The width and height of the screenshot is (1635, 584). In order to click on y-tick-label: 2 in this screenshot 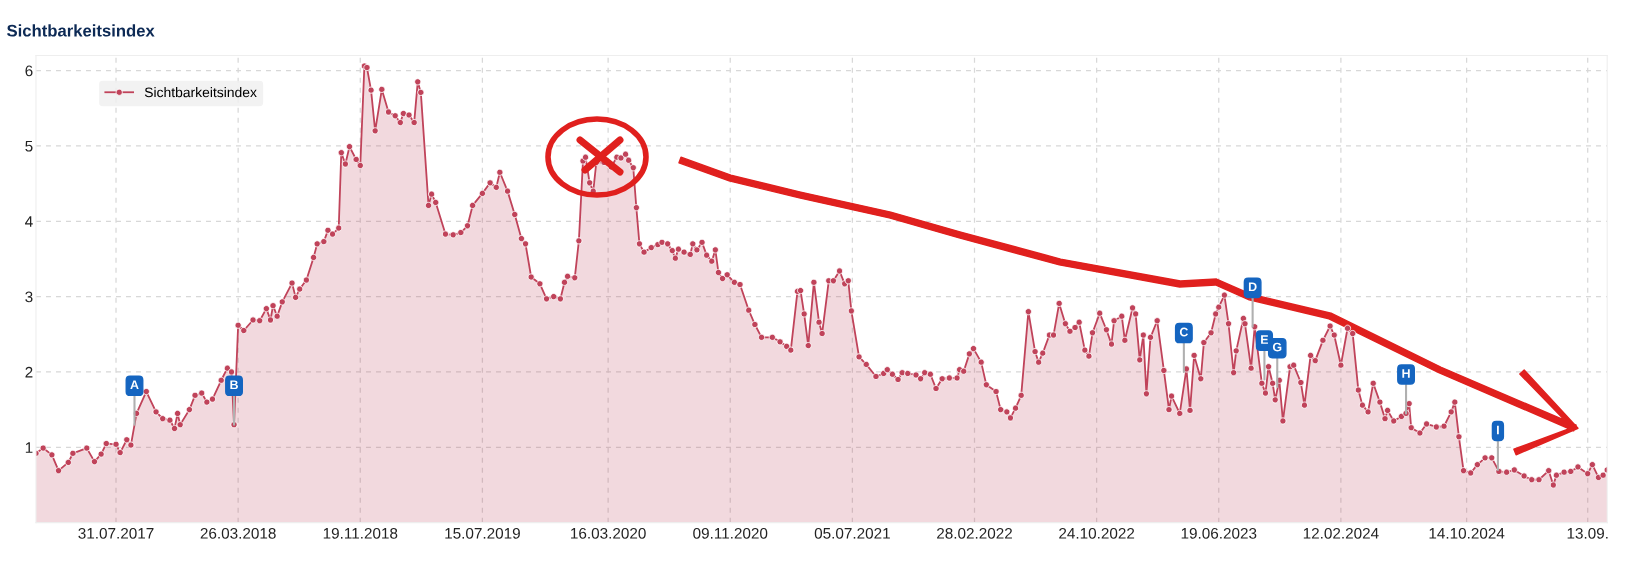, I will do `click(29, 372)`.